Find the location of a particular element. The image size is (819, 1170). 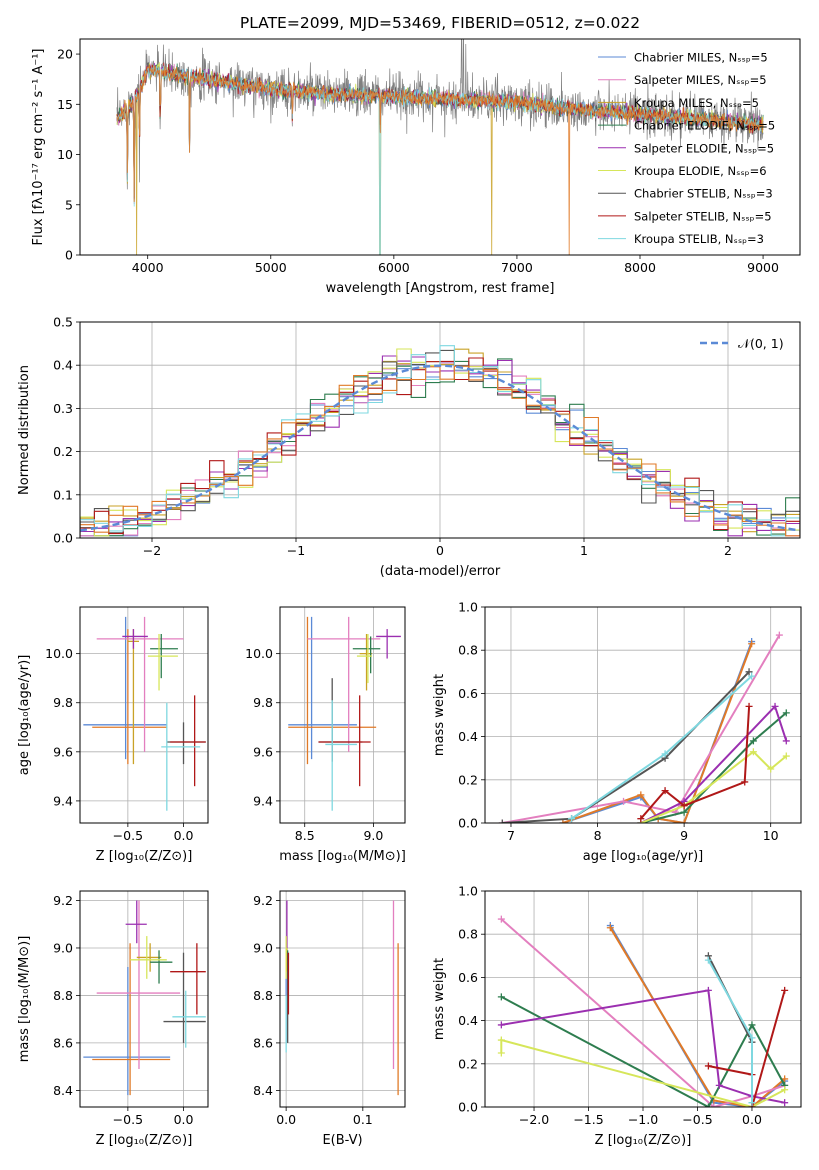

age_vs_mass-chart: 8.5 9.0 9.4 9.6 9.8 10.0 mass [log₁₀(M/M⊙)] is located at coordinates (325, 735).